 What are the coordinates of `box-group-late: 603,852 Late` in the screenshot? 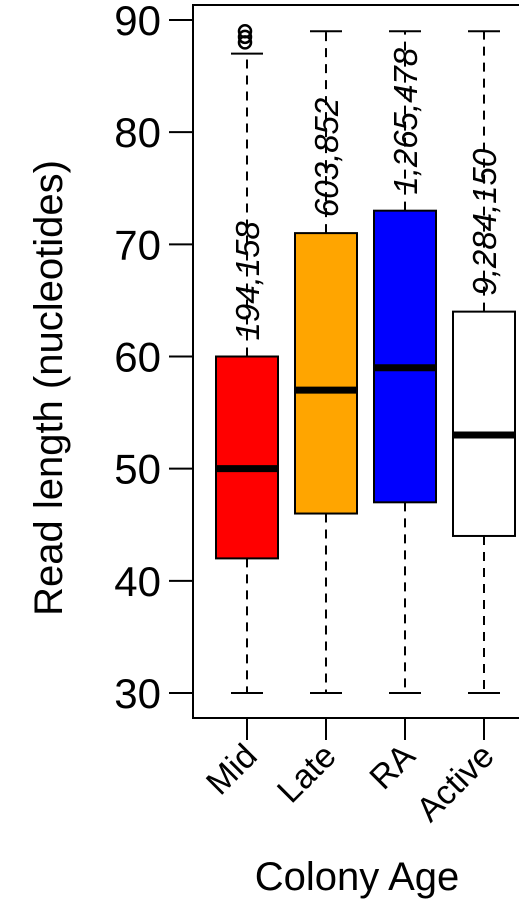 It's located at (314, 420).